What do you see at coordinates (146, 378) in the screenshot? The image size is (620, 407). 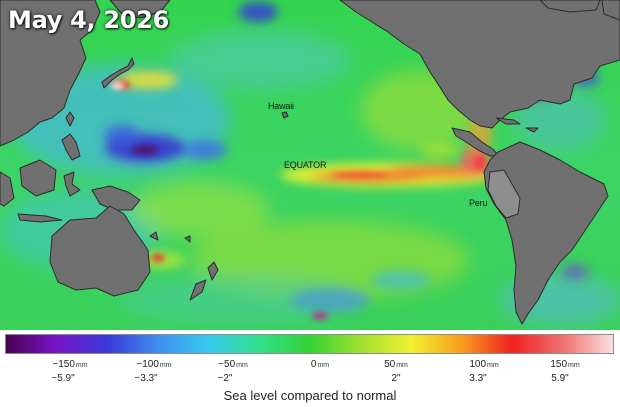 I see `tick-in-neg100: −3.3"` at bounding box center [146, 378].